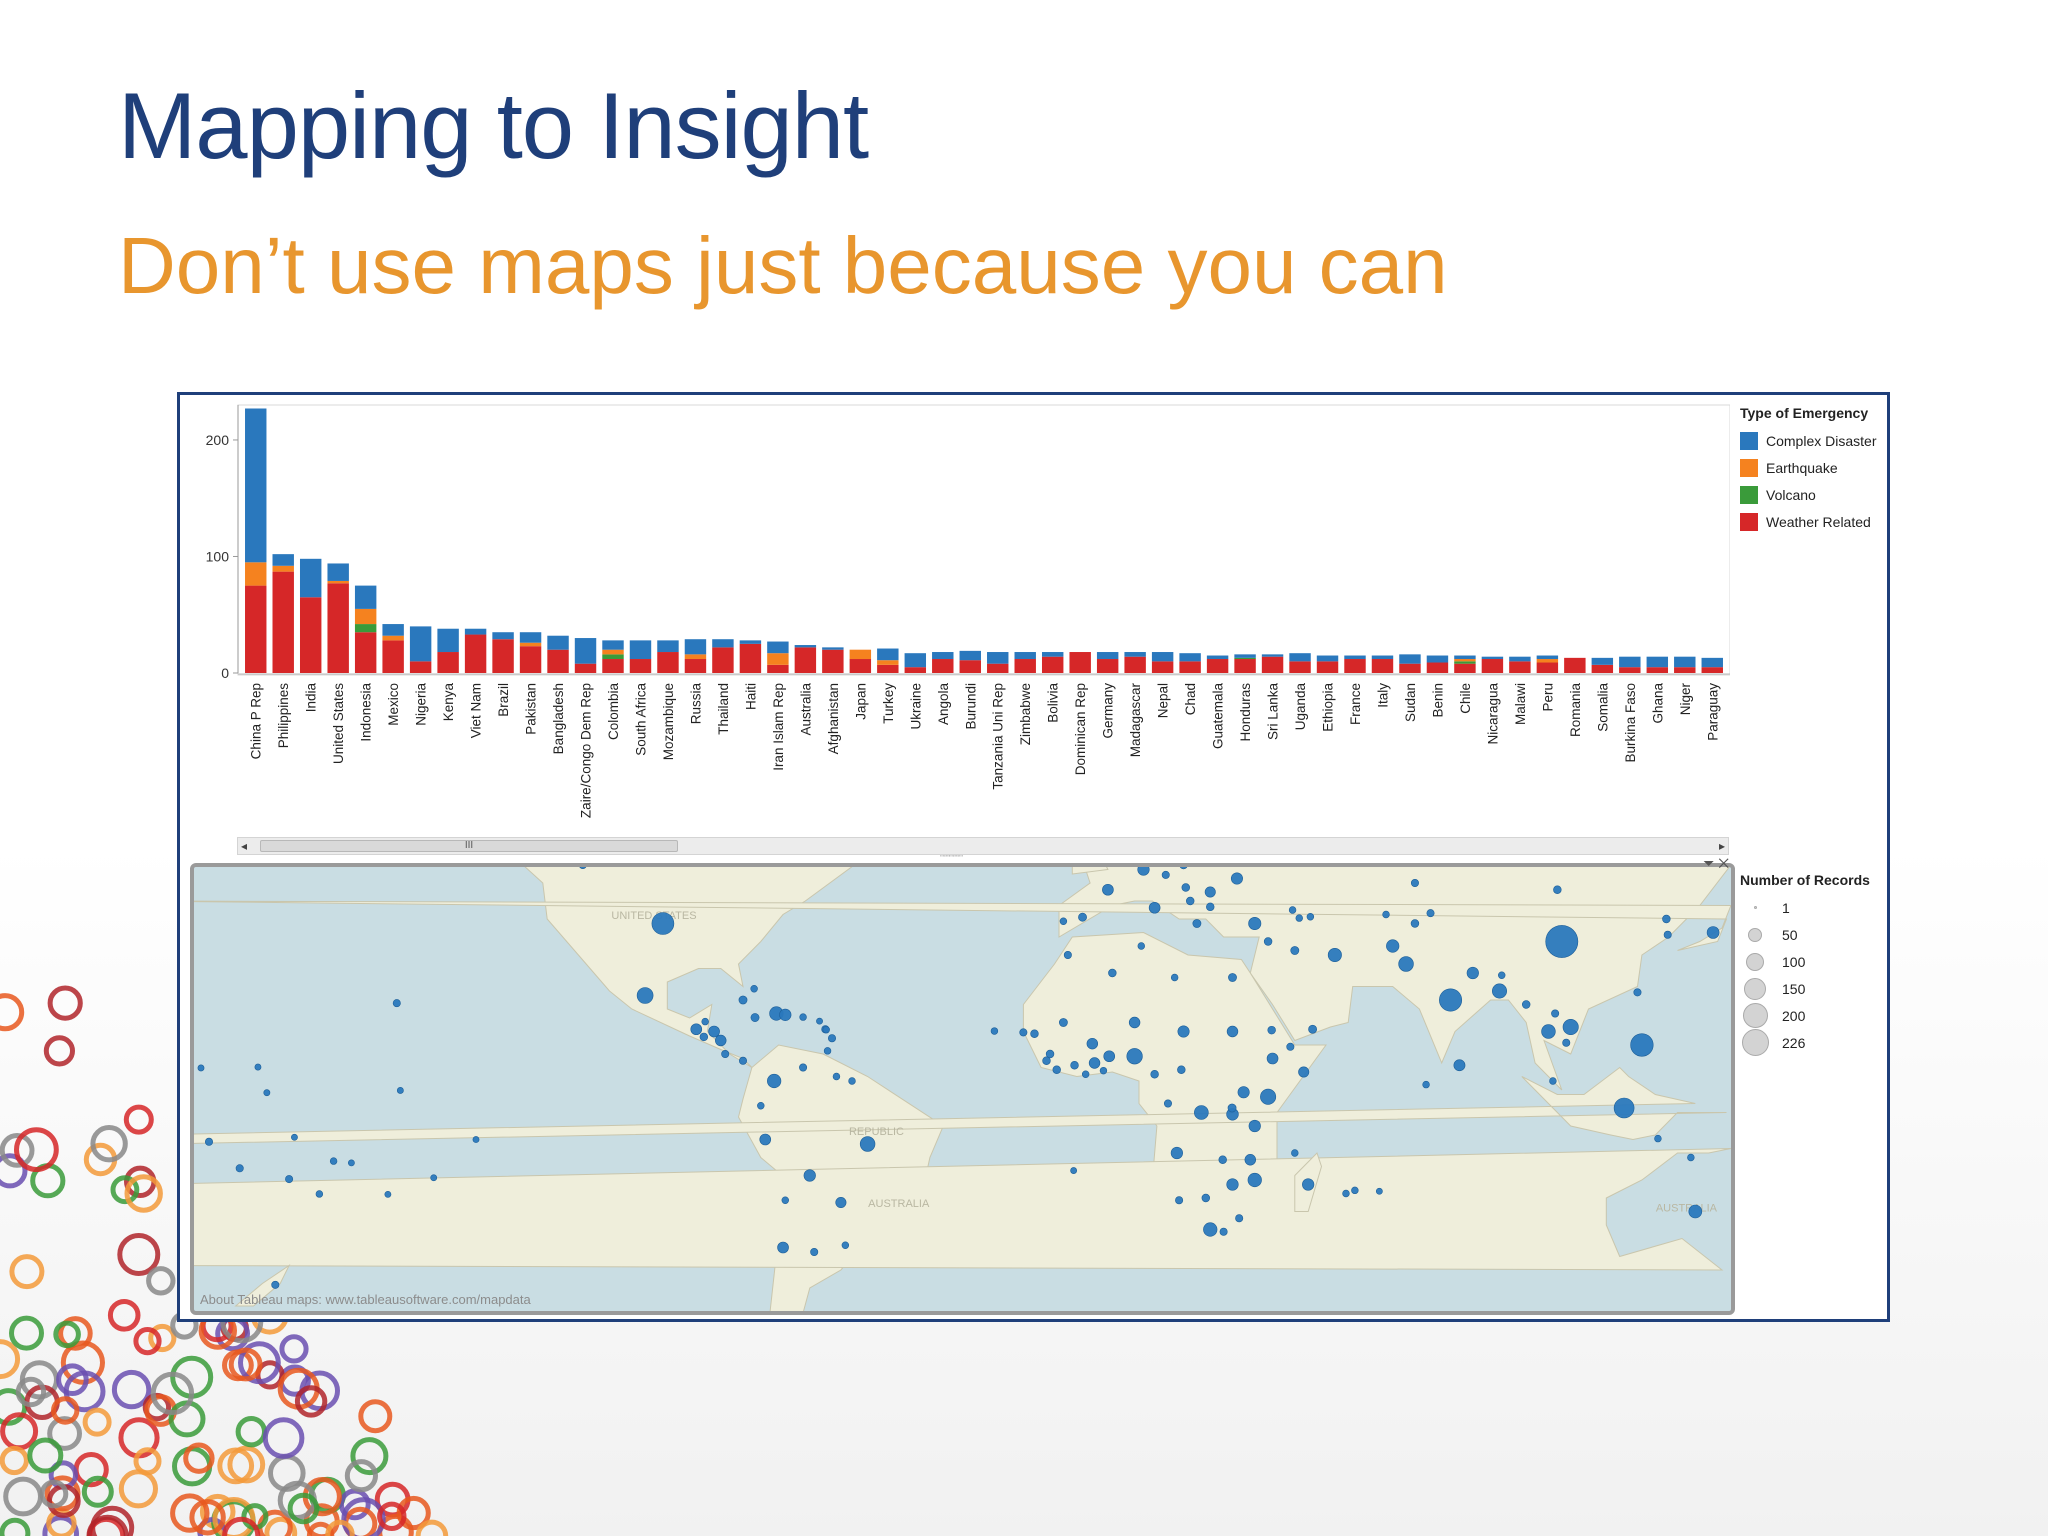  I want to click on legend-item-volcano: Volcano, so click(1815, 494).